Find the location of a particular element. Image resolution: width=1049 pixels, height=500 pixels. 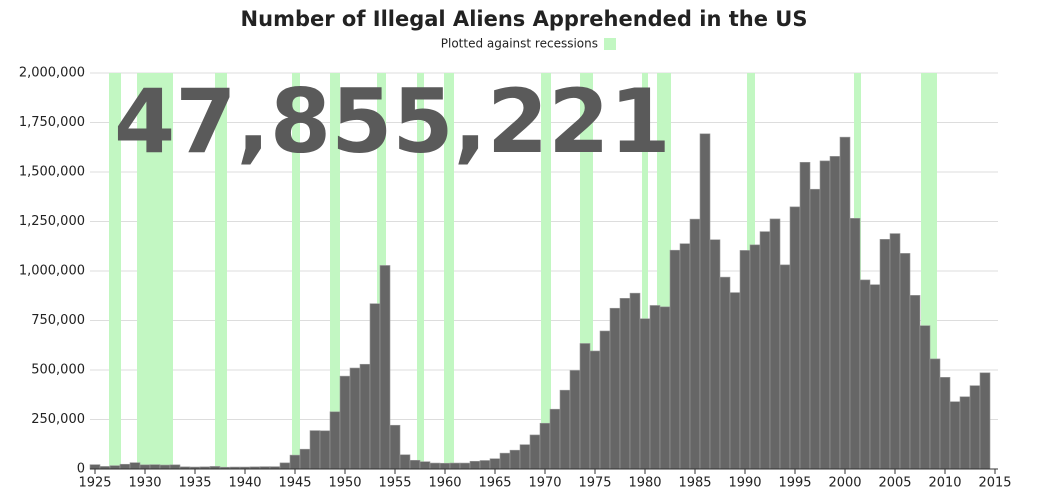

legend-label: Plotted against recessions is located at coordinates (519, 44).